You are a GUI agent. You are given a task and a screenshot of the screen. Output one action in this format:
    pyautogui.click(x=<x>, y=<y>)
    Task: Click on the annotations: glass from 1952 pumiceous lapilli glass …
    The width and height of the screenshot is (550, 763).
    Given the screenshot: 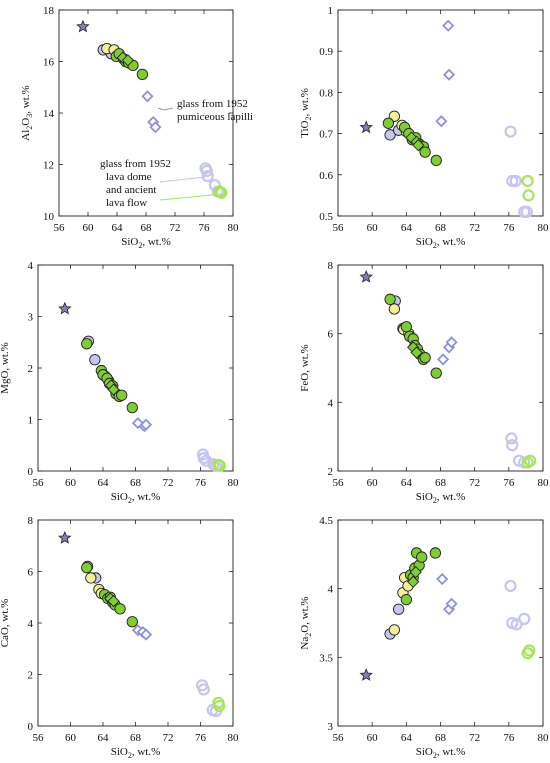 What is the action you would take?
    pyautogui.click(x=176, y=153)
    